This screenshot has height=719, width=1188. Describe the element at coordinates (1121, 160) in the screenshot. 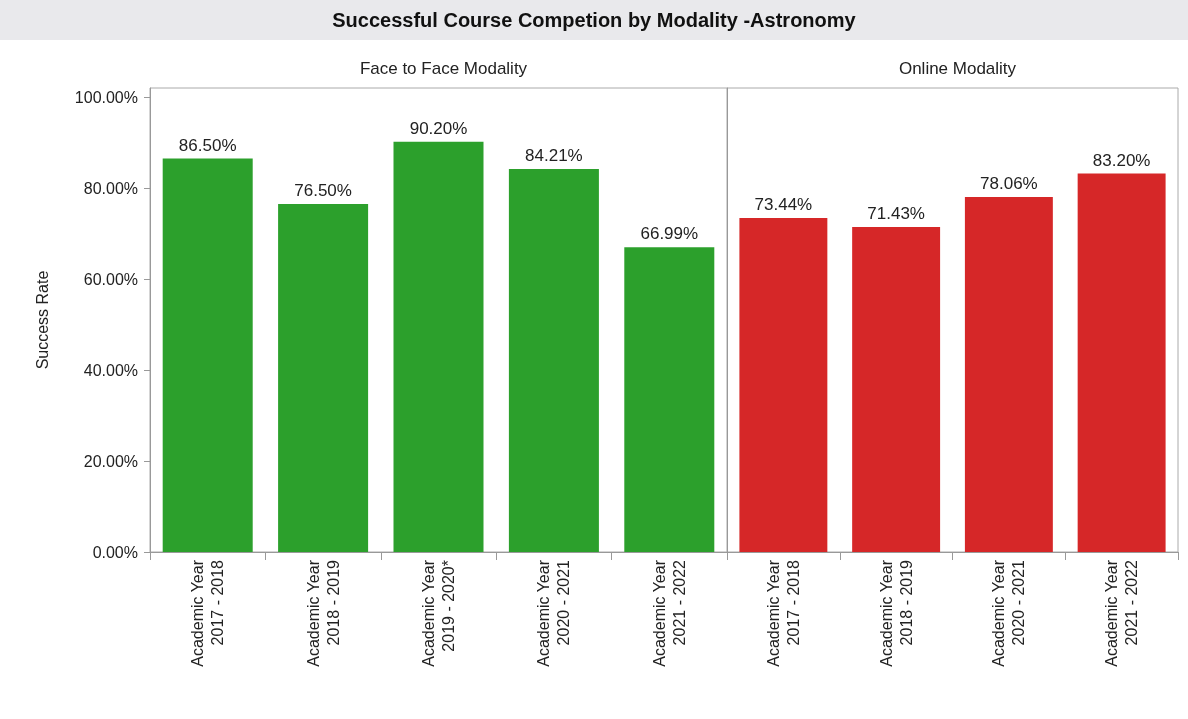

I see `data-label: 83.20%` at that location.